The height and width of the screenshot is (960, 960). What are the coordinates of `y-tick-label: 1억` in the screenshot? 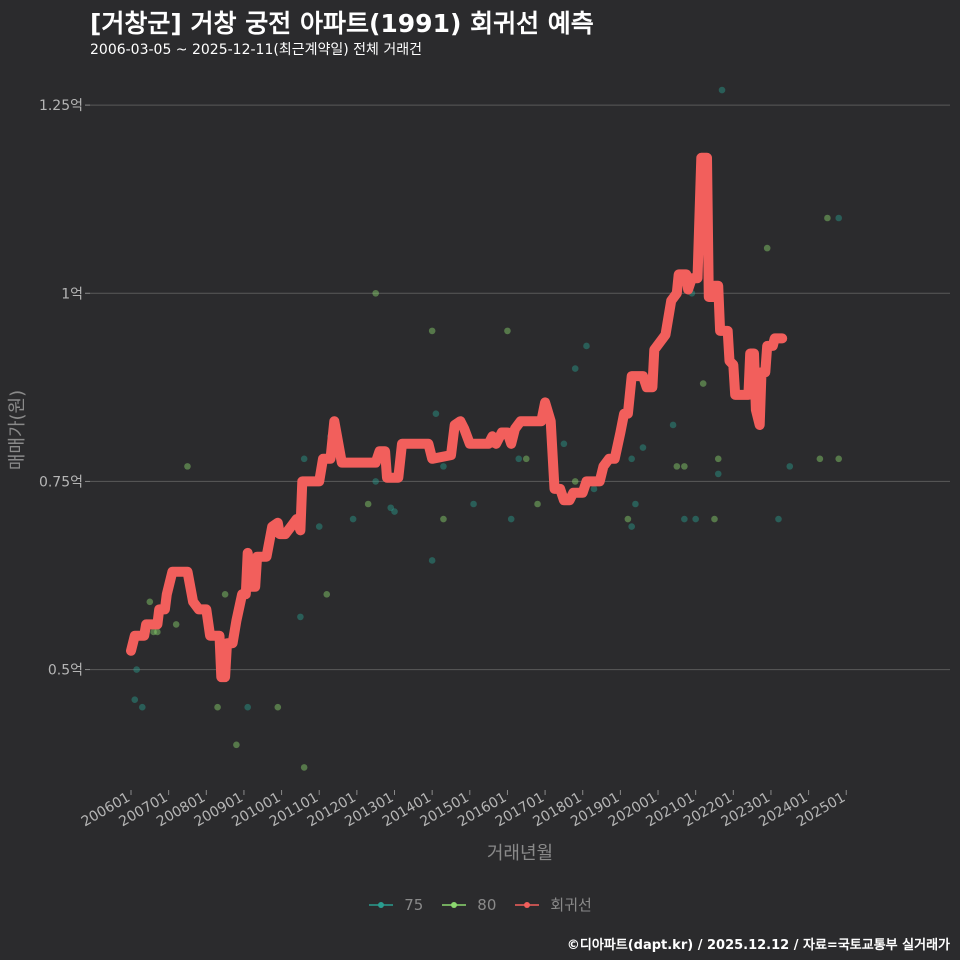 It's located at (72, 294).